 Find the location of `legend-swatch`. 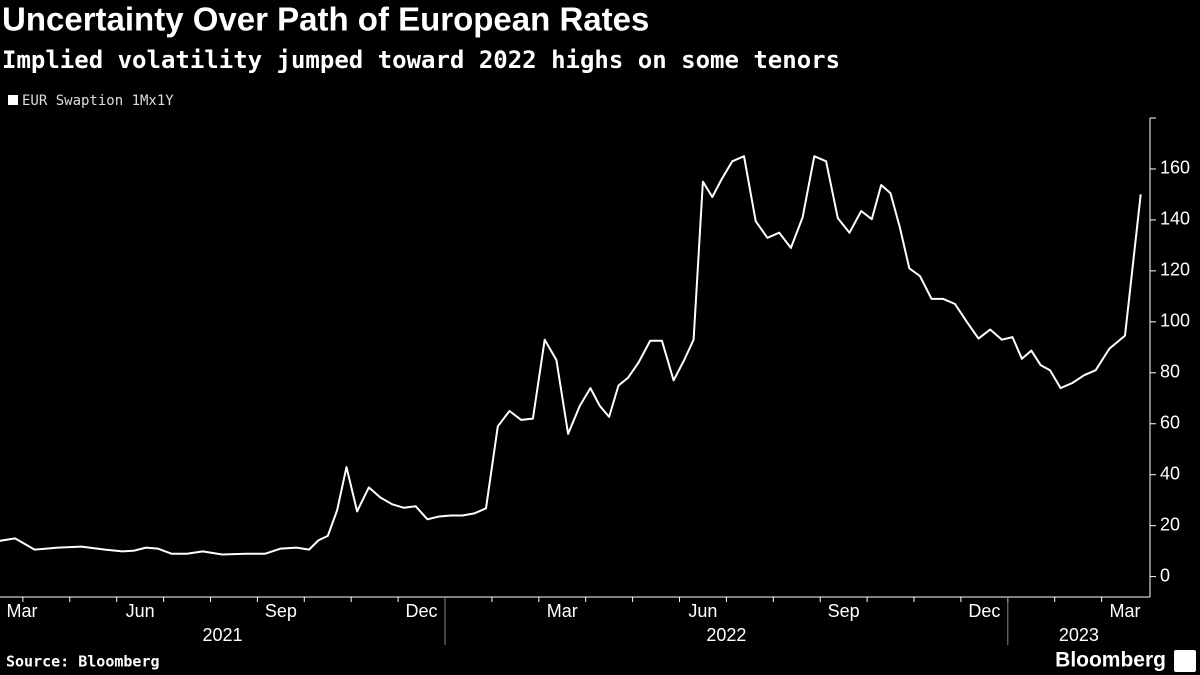

legend-swatch is located at coordinates (13, 100).